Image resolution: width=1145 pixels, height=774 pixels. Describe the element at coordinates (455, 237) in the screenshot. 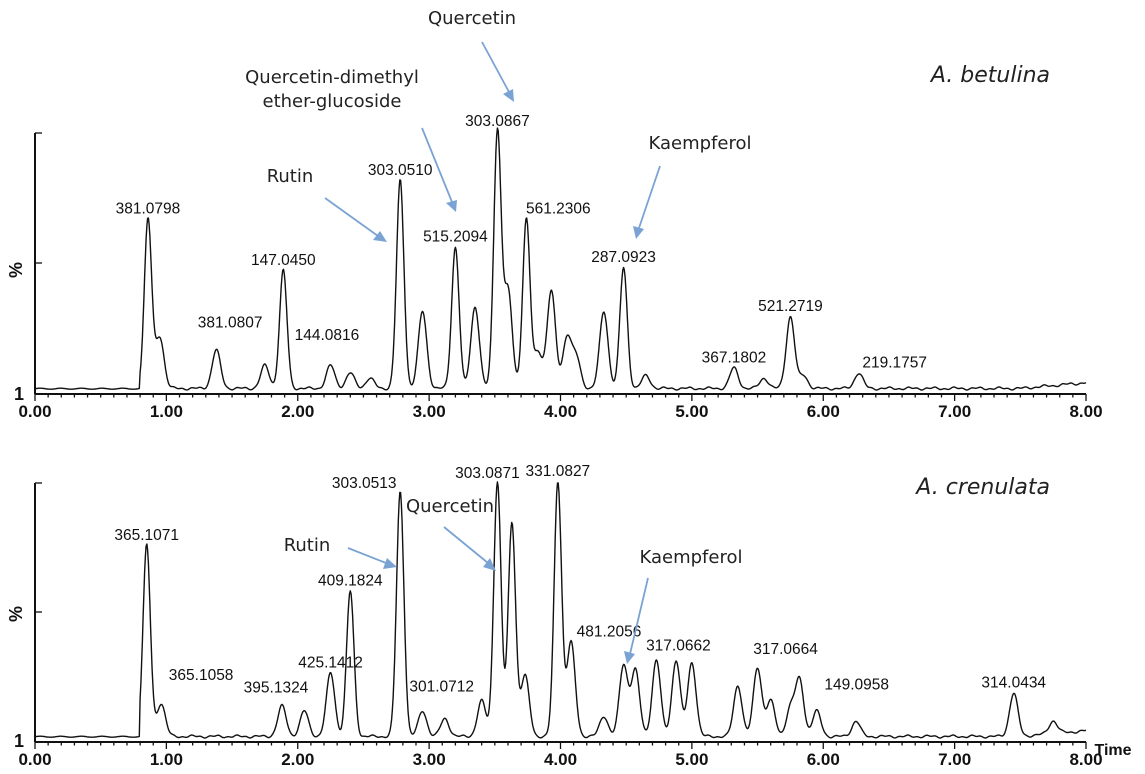

I see `peak-label: 515.2094` at that location.